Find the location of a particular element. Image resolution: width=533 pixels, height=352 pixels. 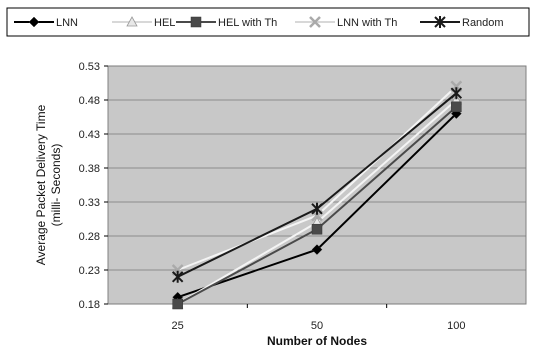

y-axis-title-line-1: Average Packet Delivery Time is located at coordinates (41, 184).